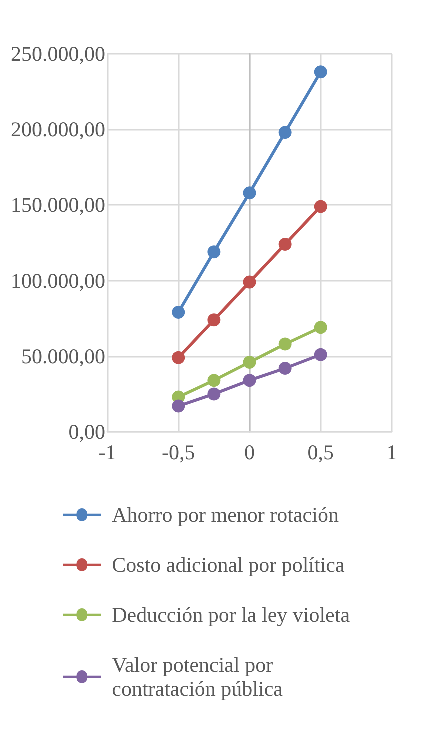 The width and height of the screenshot is (427, 742). Describe the element at coordinates (392, 452) in the screenshot. I see `x-tick-label: 1` at that location.